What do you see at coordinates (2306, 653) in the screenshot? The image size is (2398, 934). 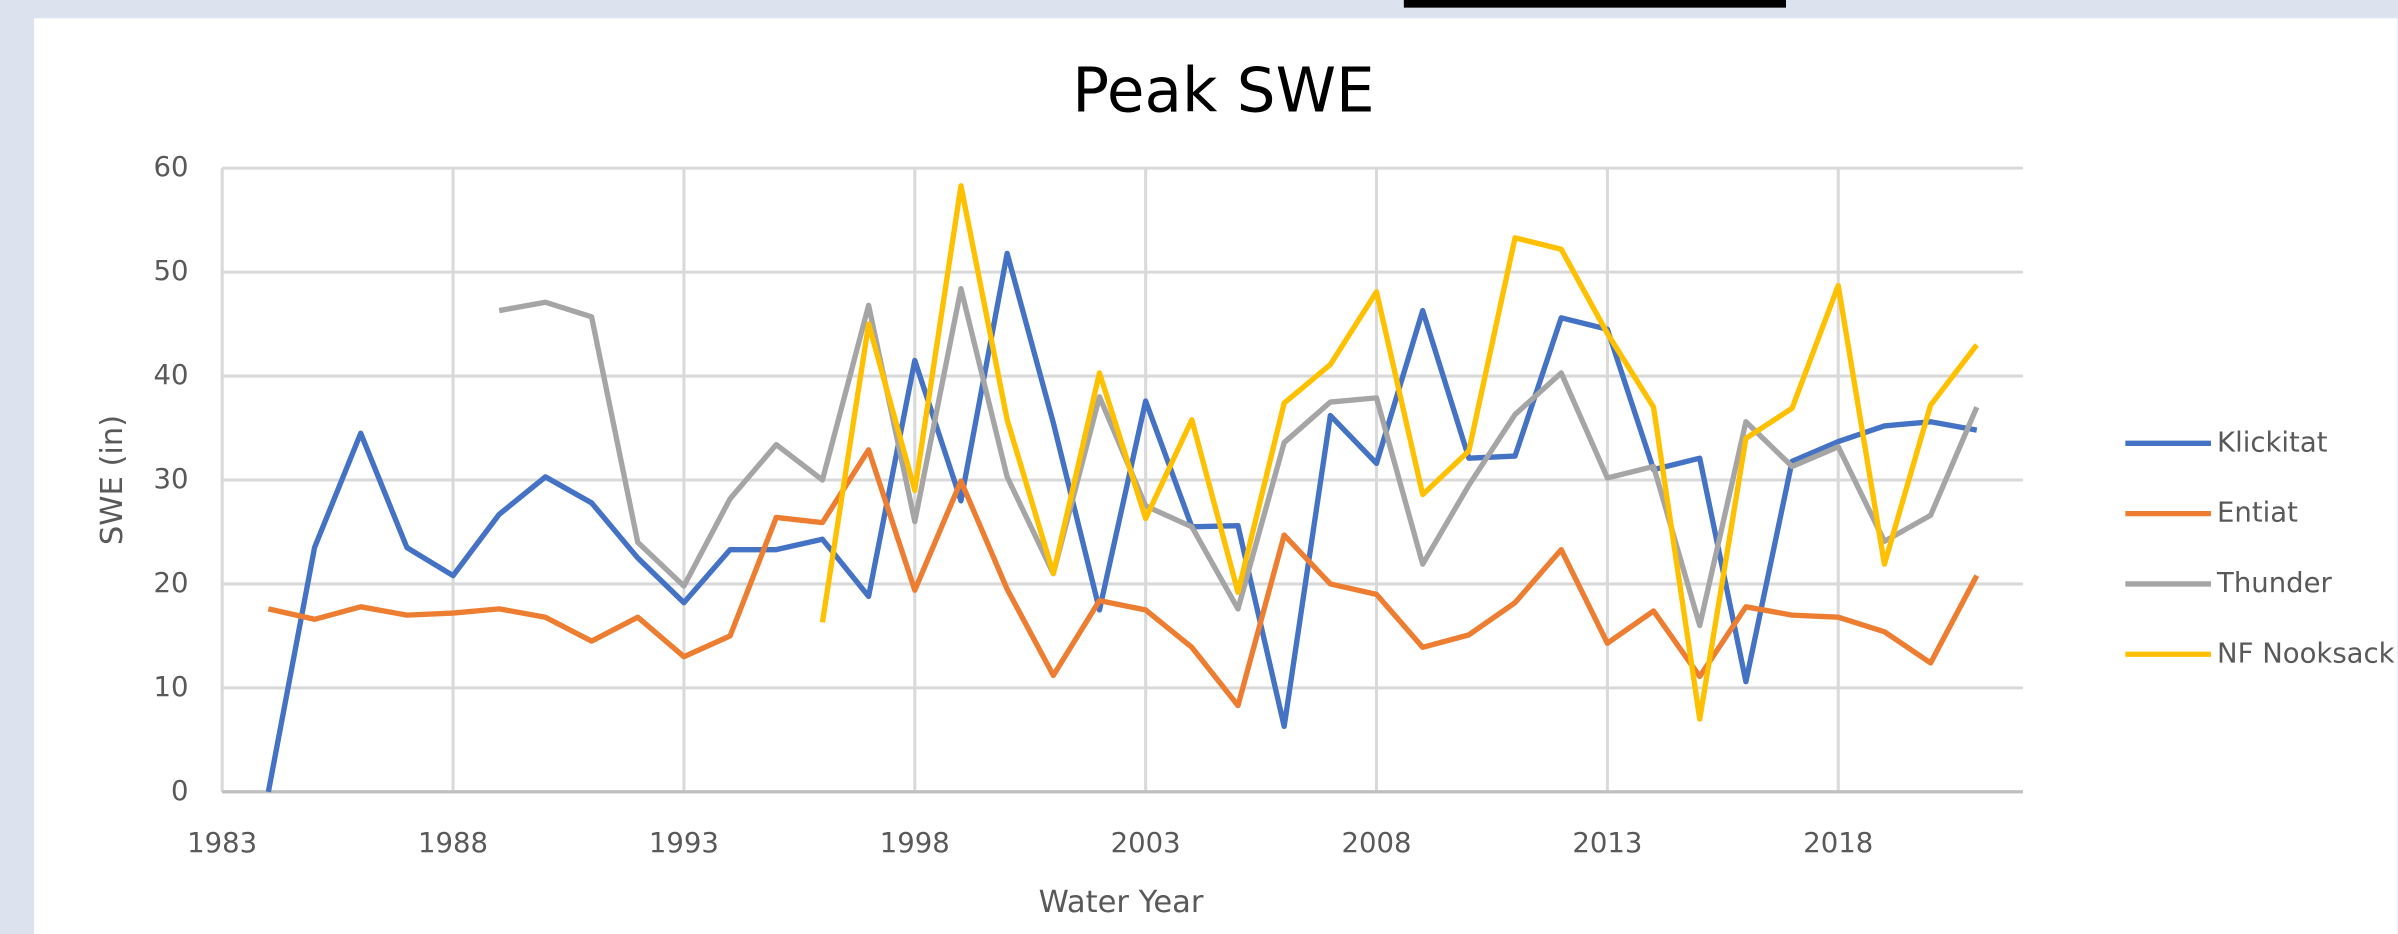 I see `legend-label: NF Nooksack` at bounding box center [2306, 653].